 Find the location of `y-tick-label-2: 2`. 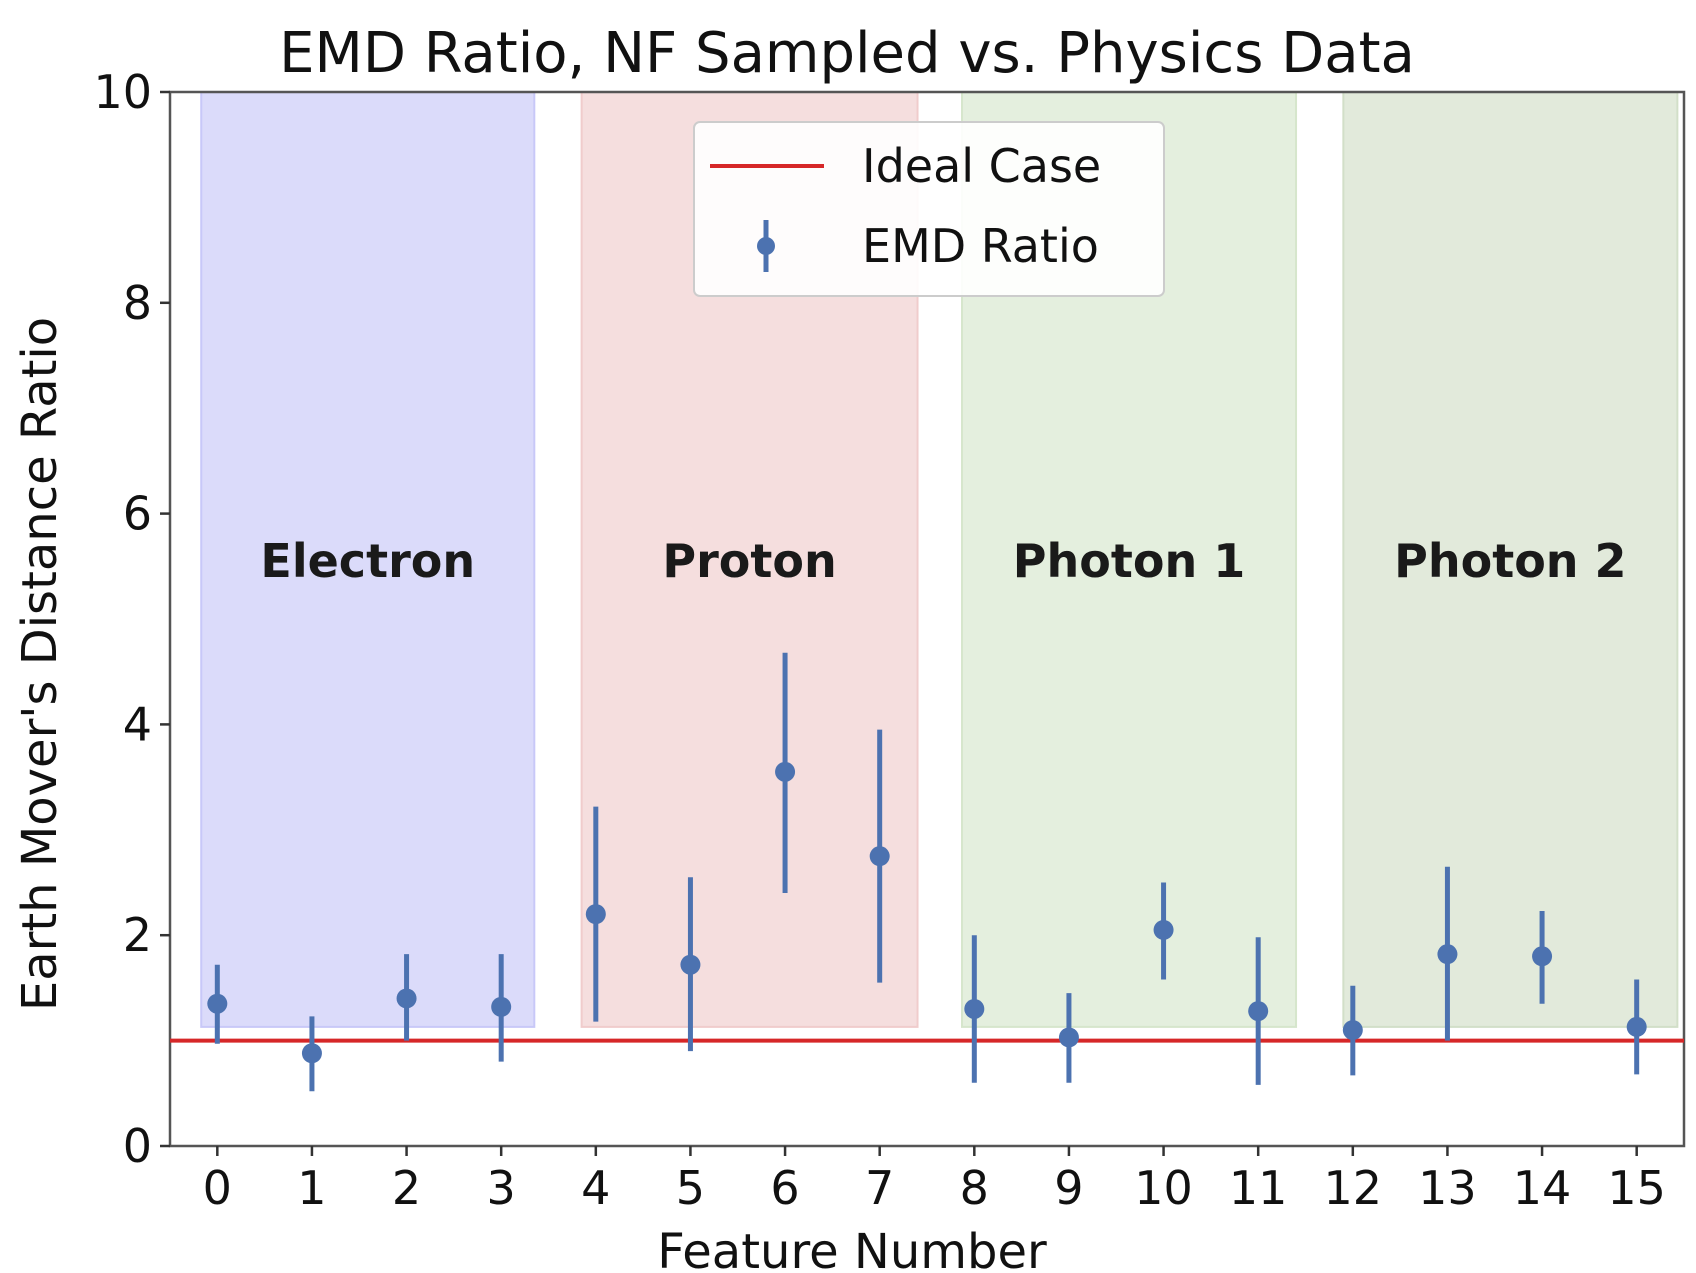

y-tick-label-2: 2 is located at coordinates (137, 935).